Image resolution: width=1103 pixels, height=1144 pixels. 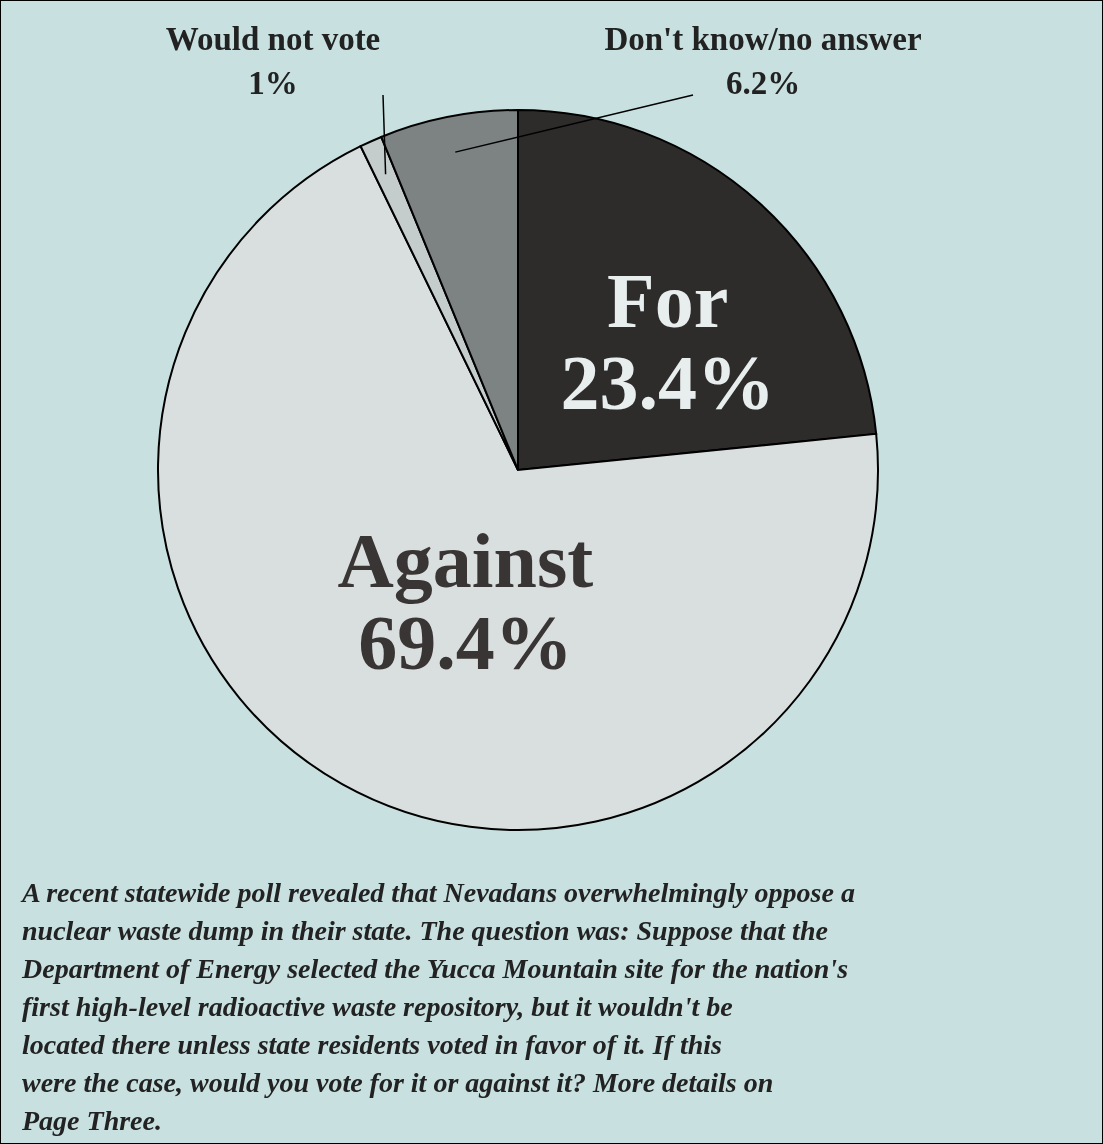 What do you see at coordinates (273, 83) in the screenshot?
I see `data-label: 1%` at bounding box center [273, 83].